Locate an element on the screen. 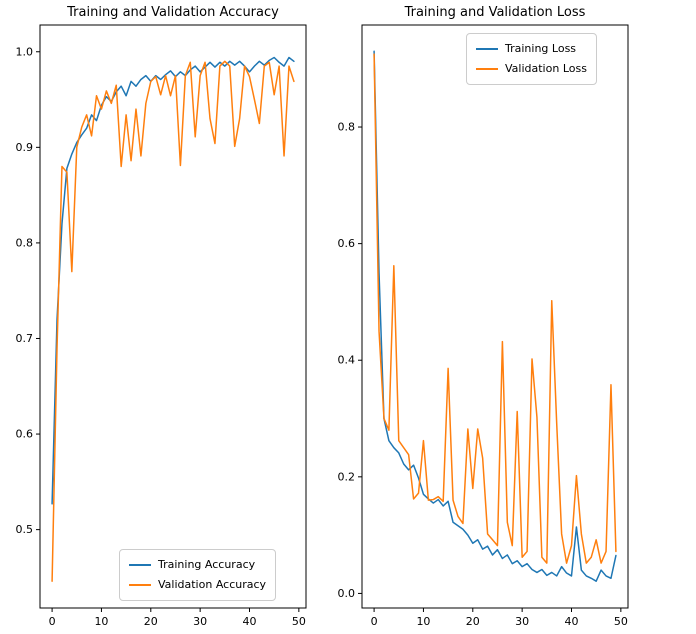  legend-label-training-accuracy: Training Accuracy is located at coordinates (207, 564).